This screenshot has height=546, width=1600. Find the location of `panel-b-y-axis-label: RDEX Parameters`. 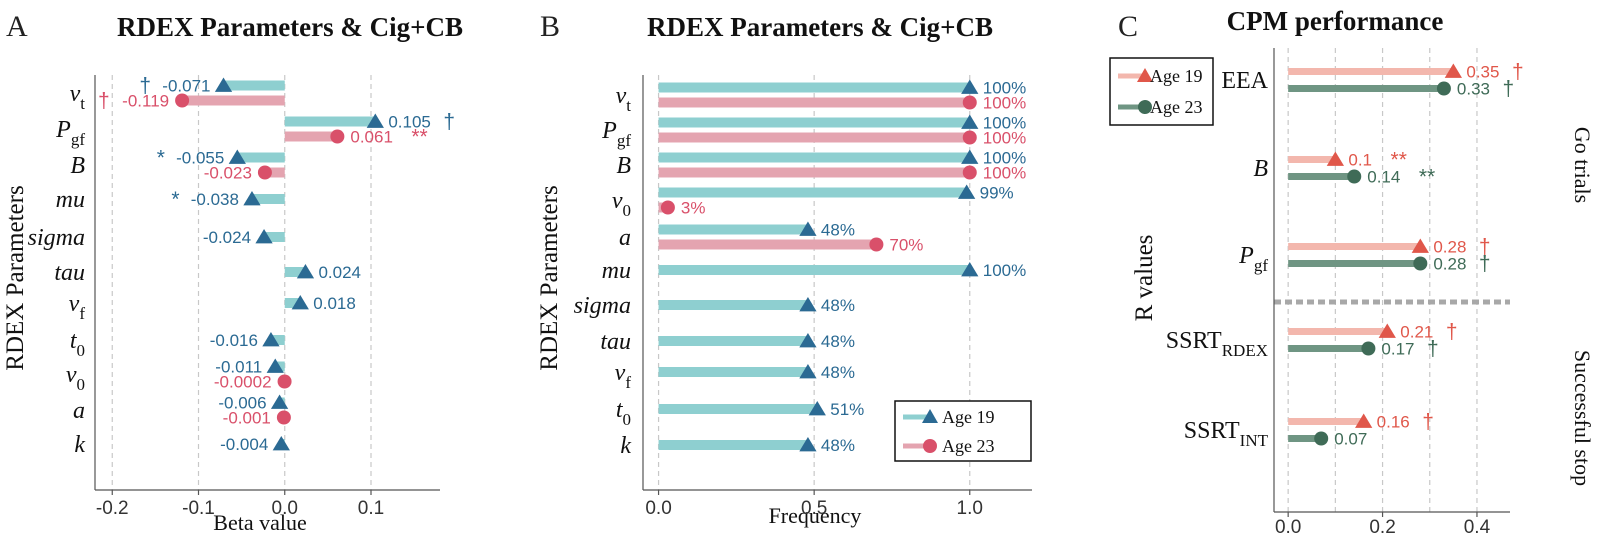

panel-b-y-axis-label: RDEX Parameters is located at coordinates (549, 277).